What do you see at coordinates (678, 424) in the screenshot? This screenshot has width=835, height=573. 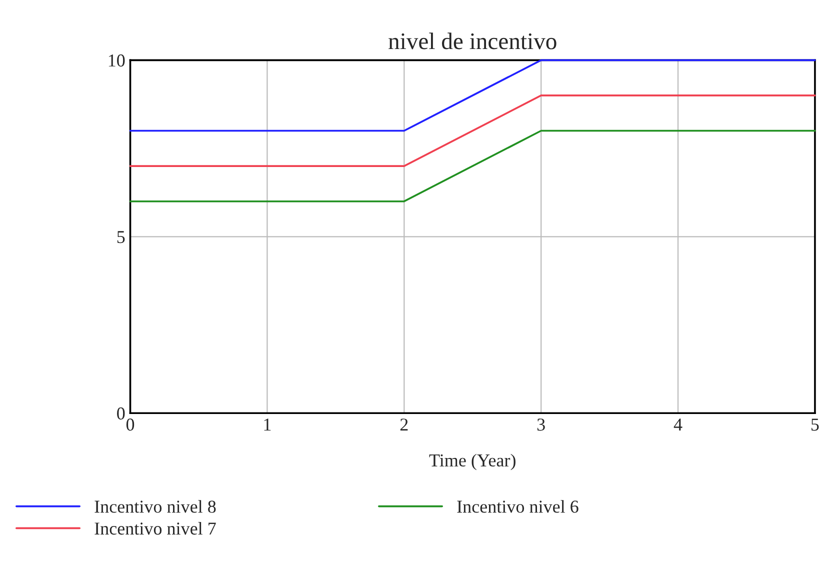 I see `x-tick-label: 4` at bounding box center [678, 424].